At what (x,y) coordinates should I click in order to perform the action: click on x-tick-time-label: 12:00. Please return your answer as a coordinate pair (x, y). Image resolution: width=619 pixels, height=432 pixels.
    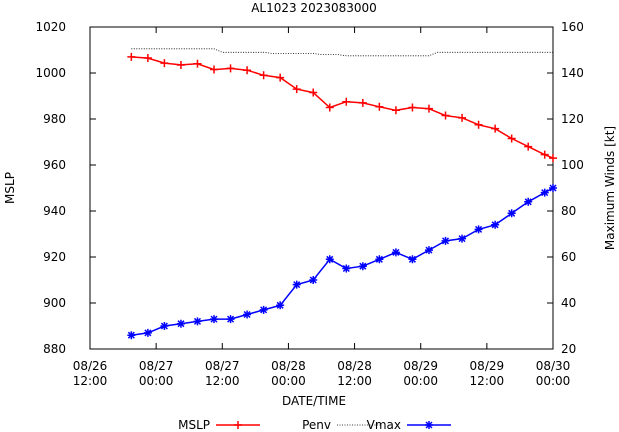
    Looking at the image, I should click on (354, 381).